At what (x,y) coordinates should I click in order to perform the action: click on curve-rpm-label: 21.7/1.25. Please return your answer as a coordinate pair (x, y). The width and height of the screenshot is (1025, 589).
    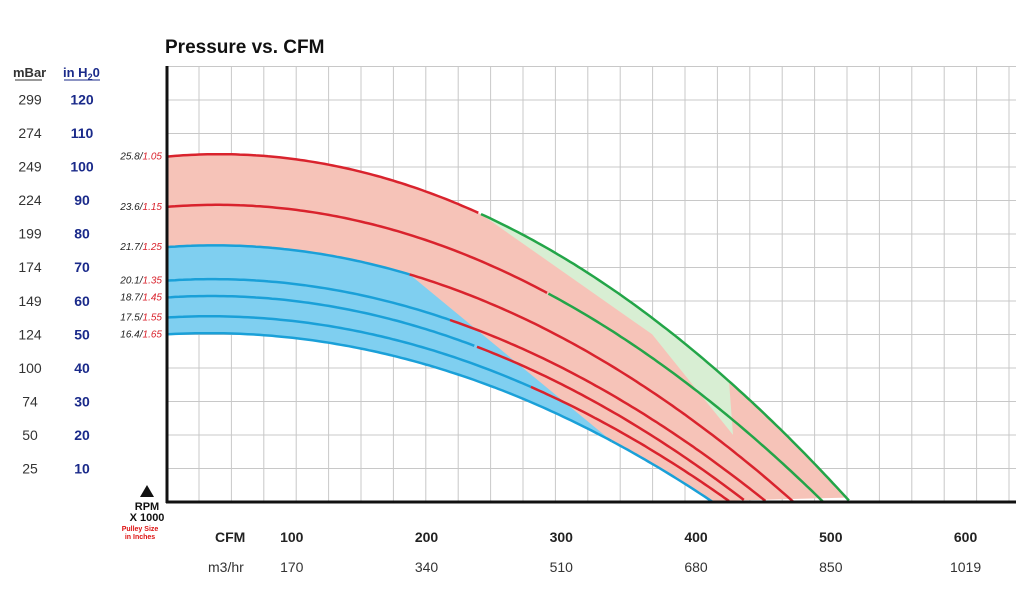
    Looking at the image, I should click on (140, 247).